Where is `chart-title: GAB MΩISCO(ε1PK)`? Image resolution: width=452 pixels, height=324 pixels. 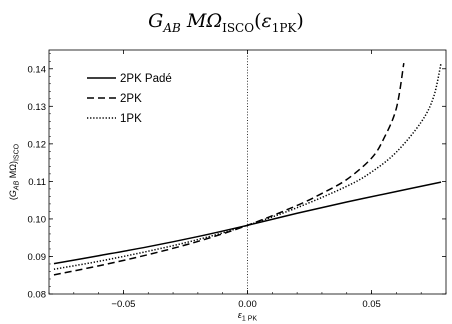
chart-title: GAB MΩISCO(ε1PK) is located at coordinates (226, 22).